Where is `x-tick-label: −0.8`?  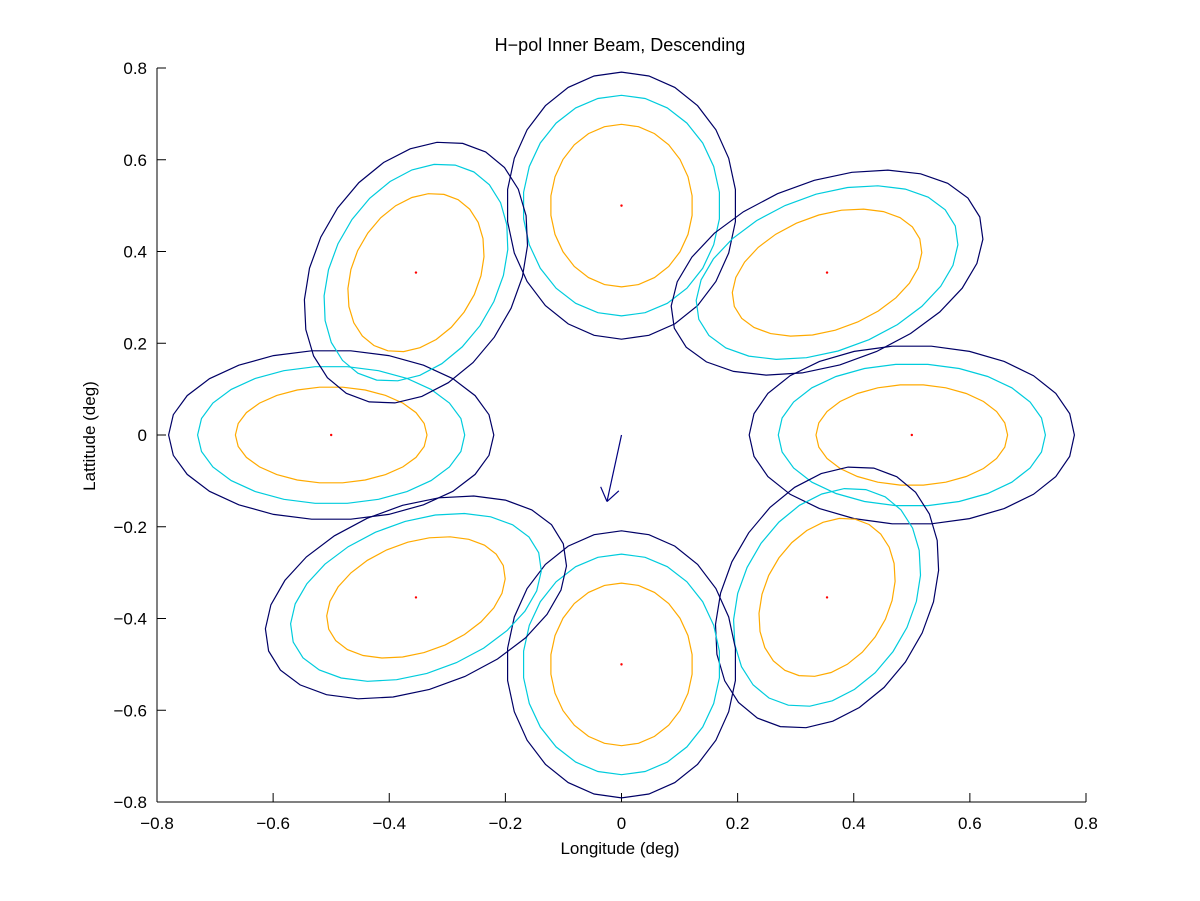
x-tick-label: −0.8 is located at coordinates (157, 823).